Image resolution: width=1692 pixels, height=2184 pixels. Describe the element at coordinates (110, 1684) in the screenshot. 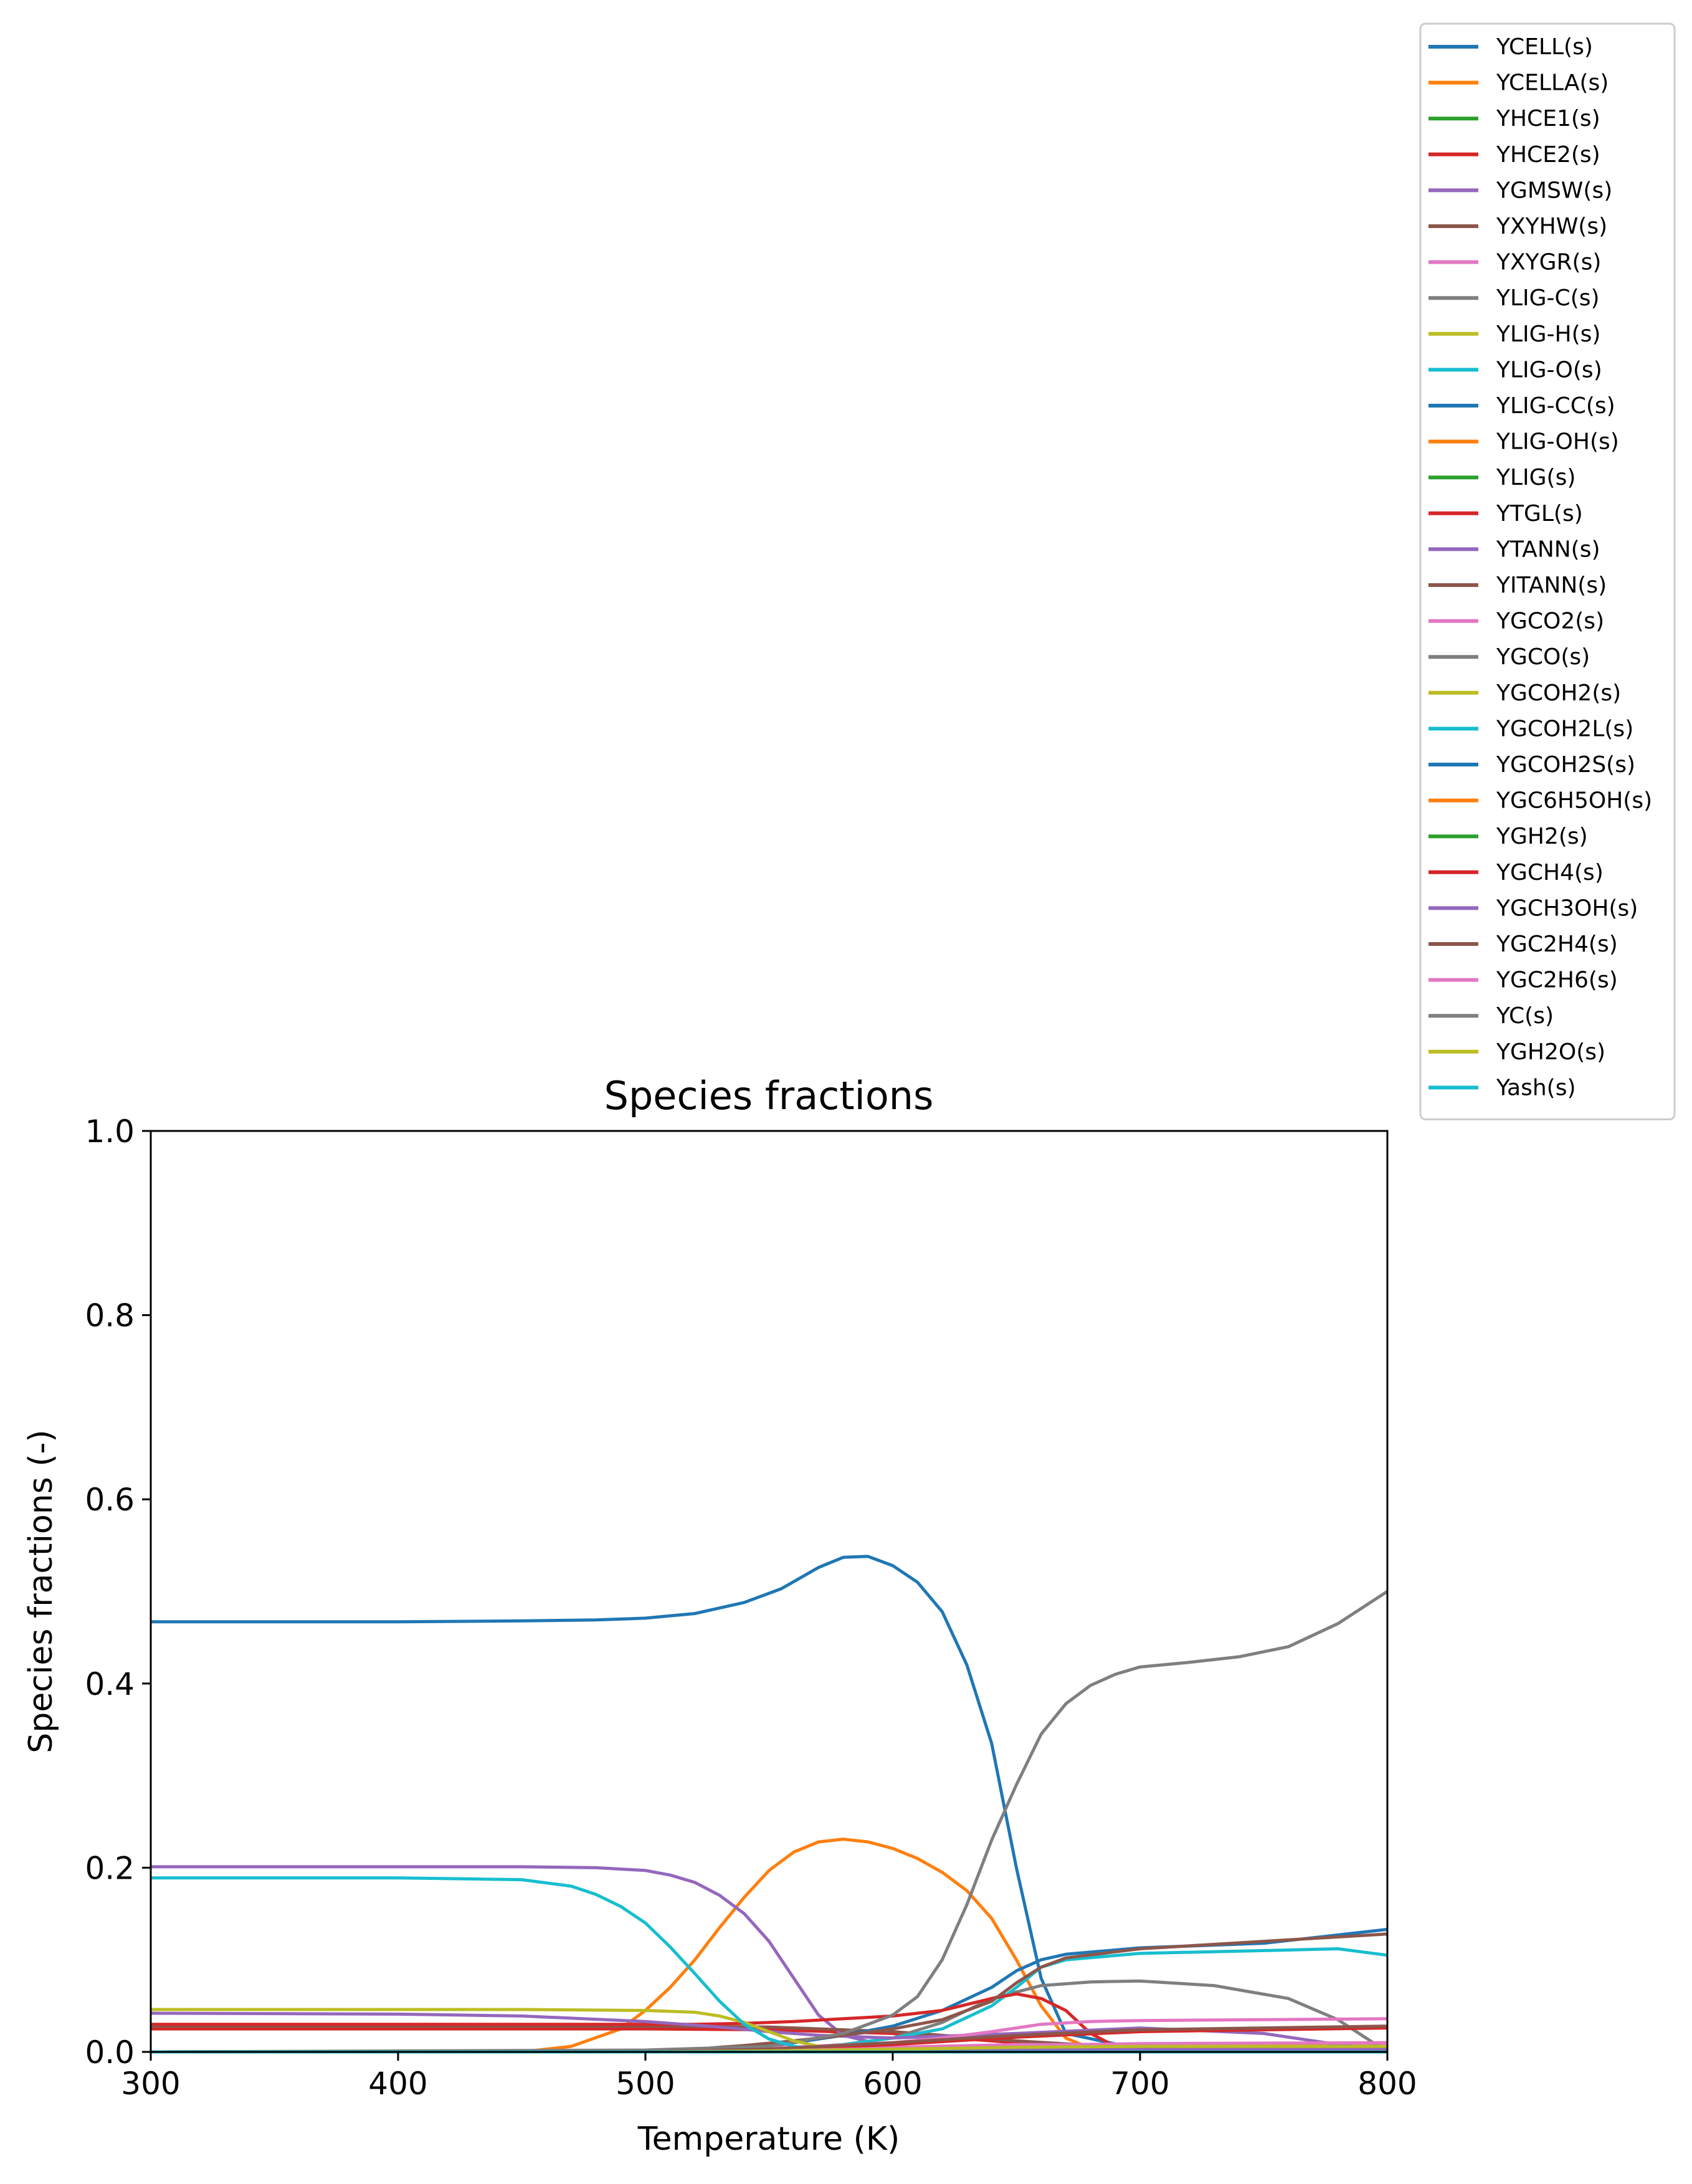

I see `y-tick-label: 0.4` at that location.